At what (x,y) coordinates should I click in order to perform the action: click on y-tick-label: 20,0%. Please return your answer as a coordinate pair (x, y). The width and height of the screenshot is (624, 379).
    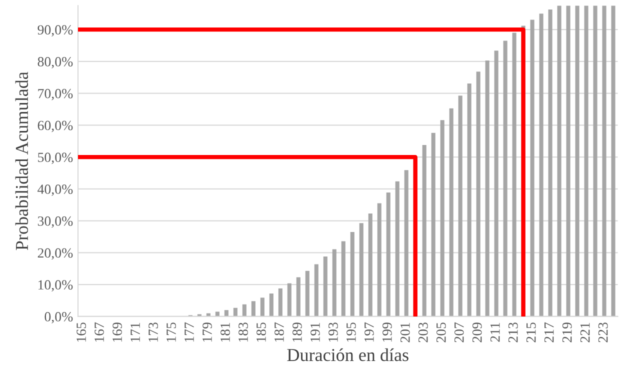
    Looking at the image, I should click on (55, 254).